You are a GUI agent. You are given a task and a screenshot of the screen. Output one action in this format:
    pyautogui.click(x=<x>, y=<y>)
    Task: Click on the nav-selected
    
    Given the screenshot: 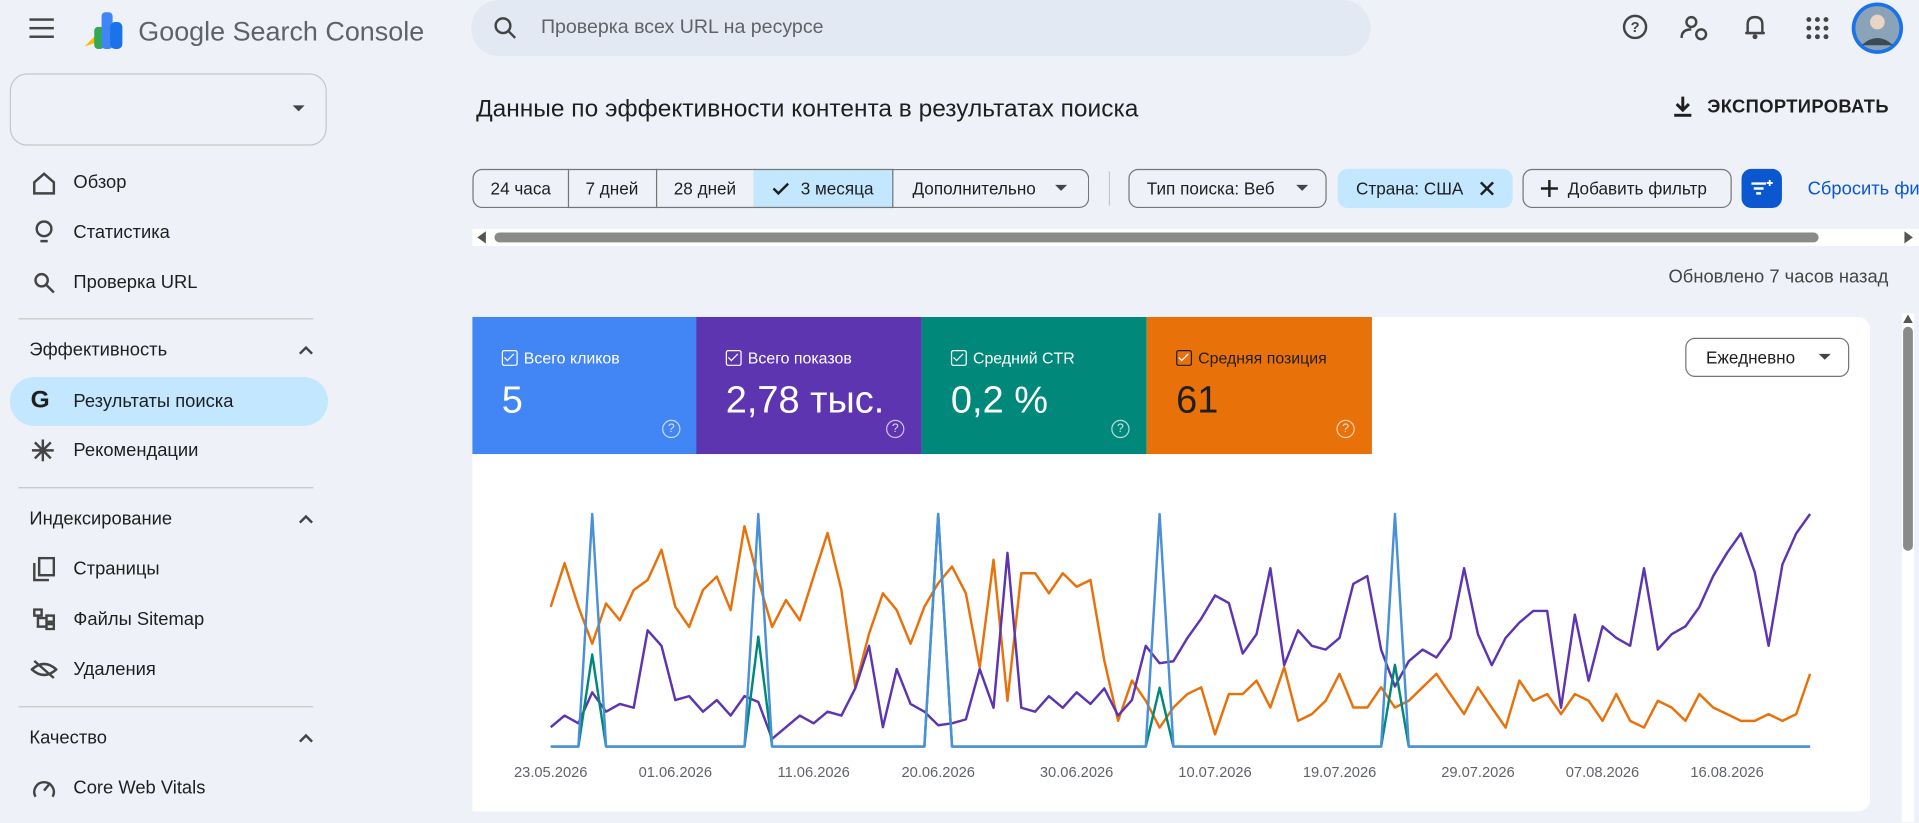 What is the action you would take?
    pyautogui.click(x=168, y=401)
    